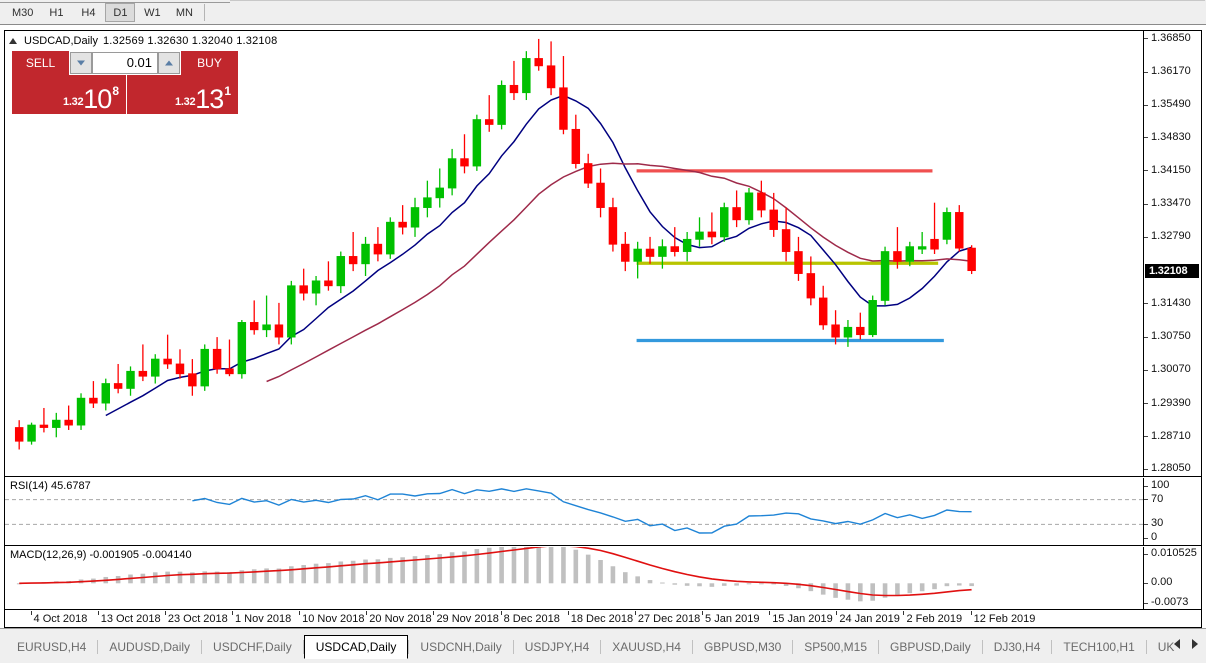  What do you see at coordinates (13, 41) in the screenshot?
I see `collapse-arrow-icon` at bounding box center [13, 41].